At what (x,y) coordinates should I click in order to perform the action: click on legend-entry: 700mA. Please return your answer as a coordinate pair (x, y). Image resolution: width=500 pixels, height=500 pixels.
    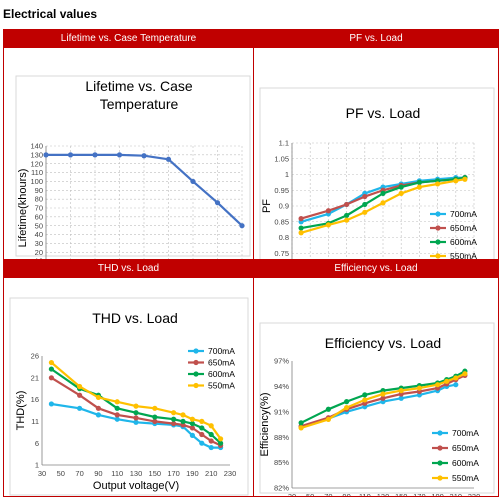
    Looking at the image, I should click on (465, 433).